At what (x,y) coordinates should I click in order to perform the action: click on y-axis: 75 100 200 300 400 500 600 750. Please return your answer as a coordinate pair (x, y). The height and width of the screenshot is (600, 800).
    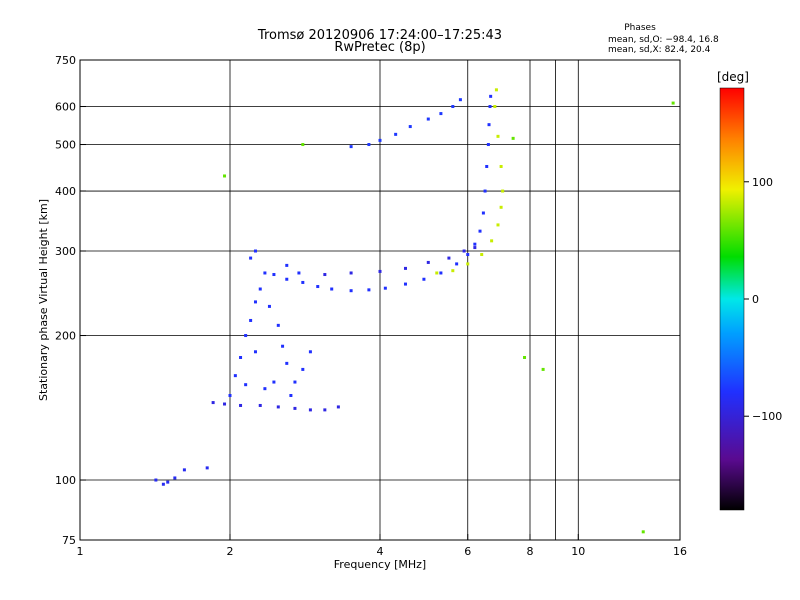
    Looking at the image, I should click on (70, 300).